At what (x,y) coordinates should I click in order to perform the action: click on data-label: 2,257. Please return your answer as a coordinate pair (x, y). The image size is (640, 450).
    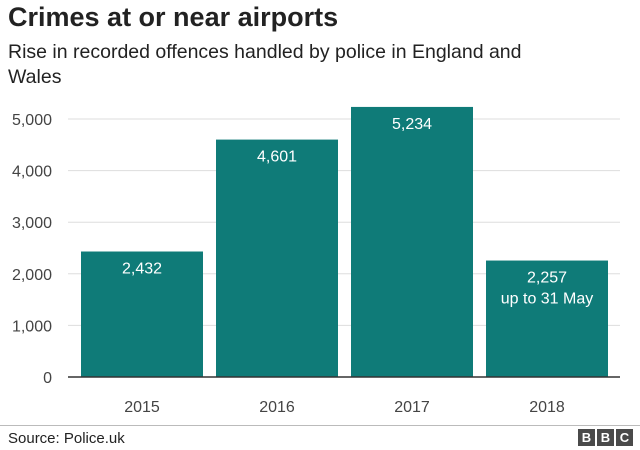
    Looking at the image, I should click on (547, 278).